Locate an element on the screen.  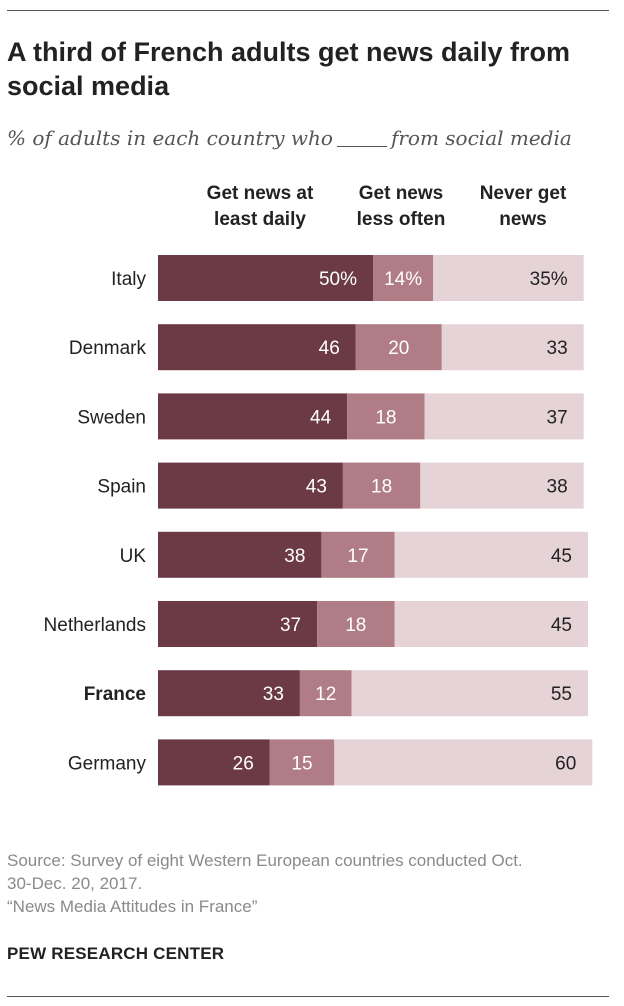
data-label-uk-never-get-news: 45 is located at coordinates (561, 556).